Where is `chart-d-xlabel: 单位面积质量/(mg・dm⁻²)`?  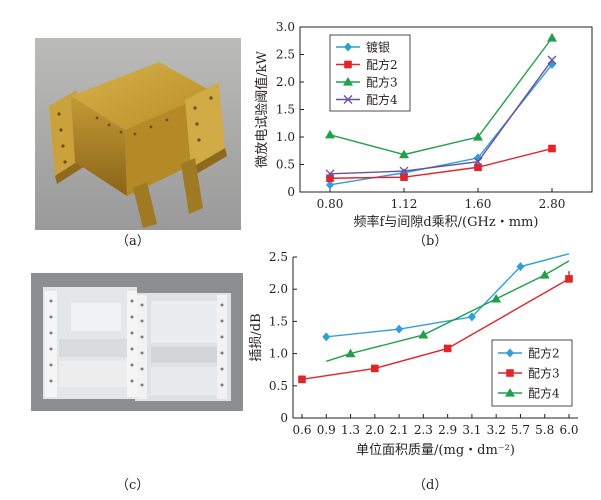 chart-d-xlabel: 单位面积质量/(mg・dm⁻²) is located at coordinates (435, 450).